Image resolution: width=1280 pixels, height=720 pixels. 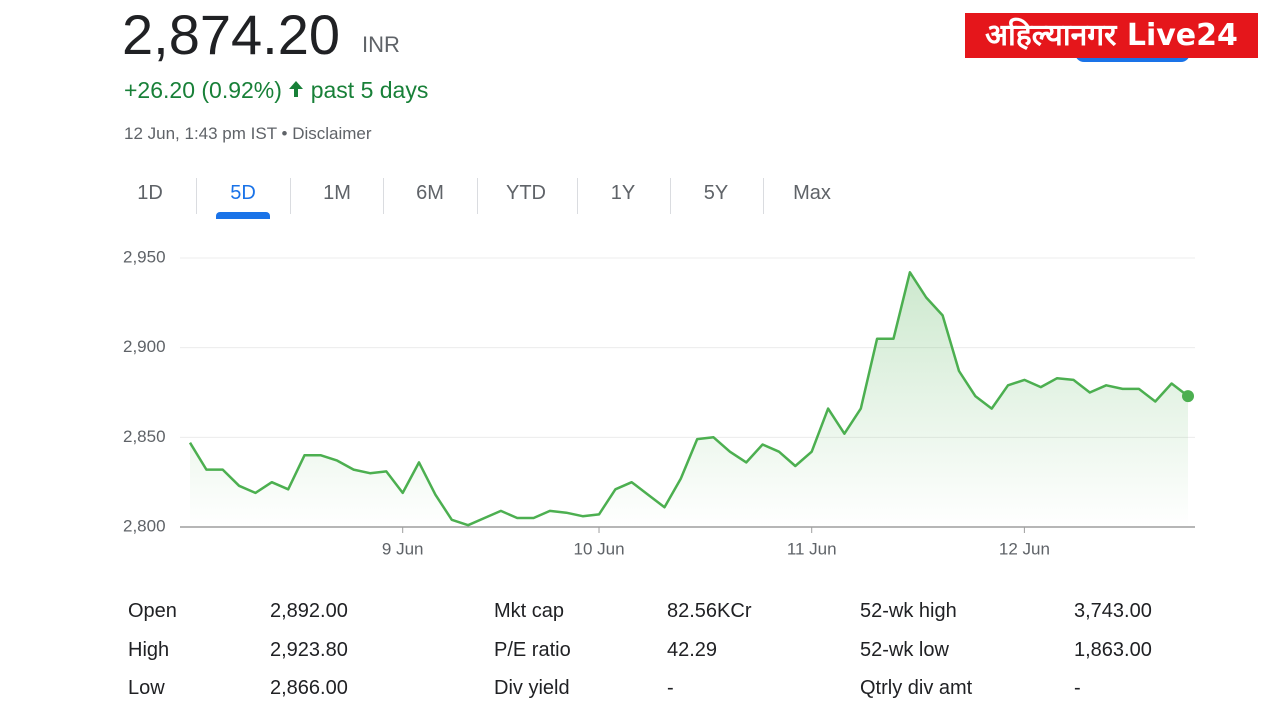 I want to click on stat-label: P/E ratio, so click(x=532, y=650).